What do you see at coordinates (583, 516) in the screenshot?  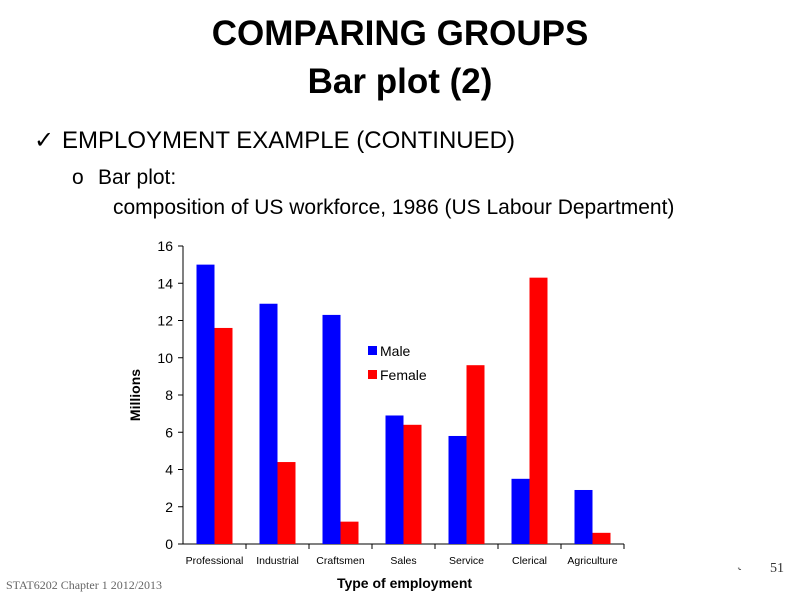 I see `bar-male-agriculture` at bounding box center [583, 516].